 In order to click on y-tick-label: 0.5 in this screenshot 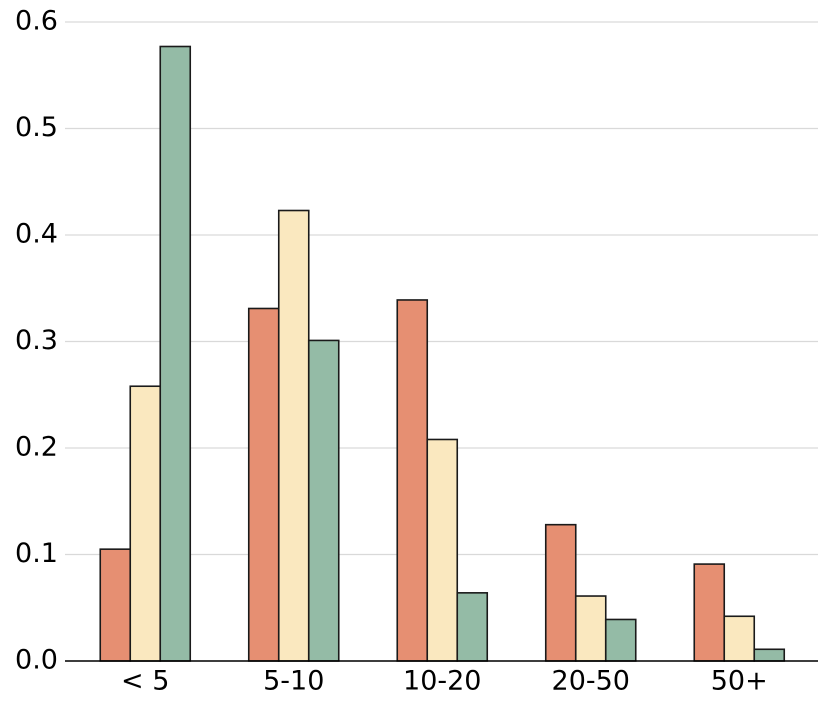, I will do `click(36, 127)`.